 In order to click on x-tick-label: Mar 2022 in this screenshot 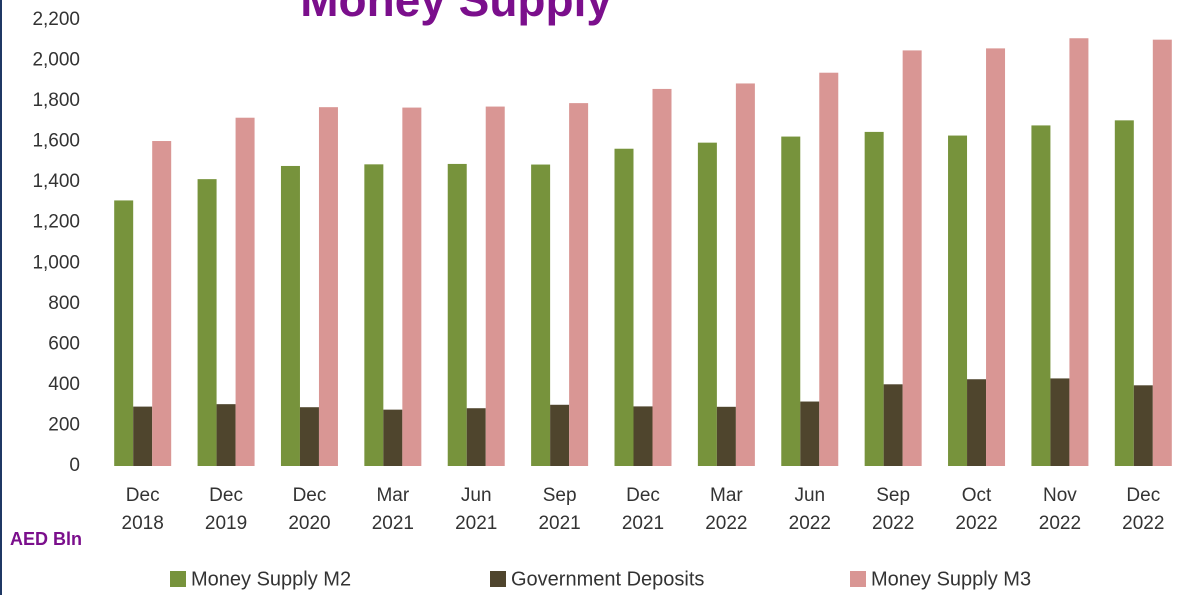, I will do `click(726, 509)`.